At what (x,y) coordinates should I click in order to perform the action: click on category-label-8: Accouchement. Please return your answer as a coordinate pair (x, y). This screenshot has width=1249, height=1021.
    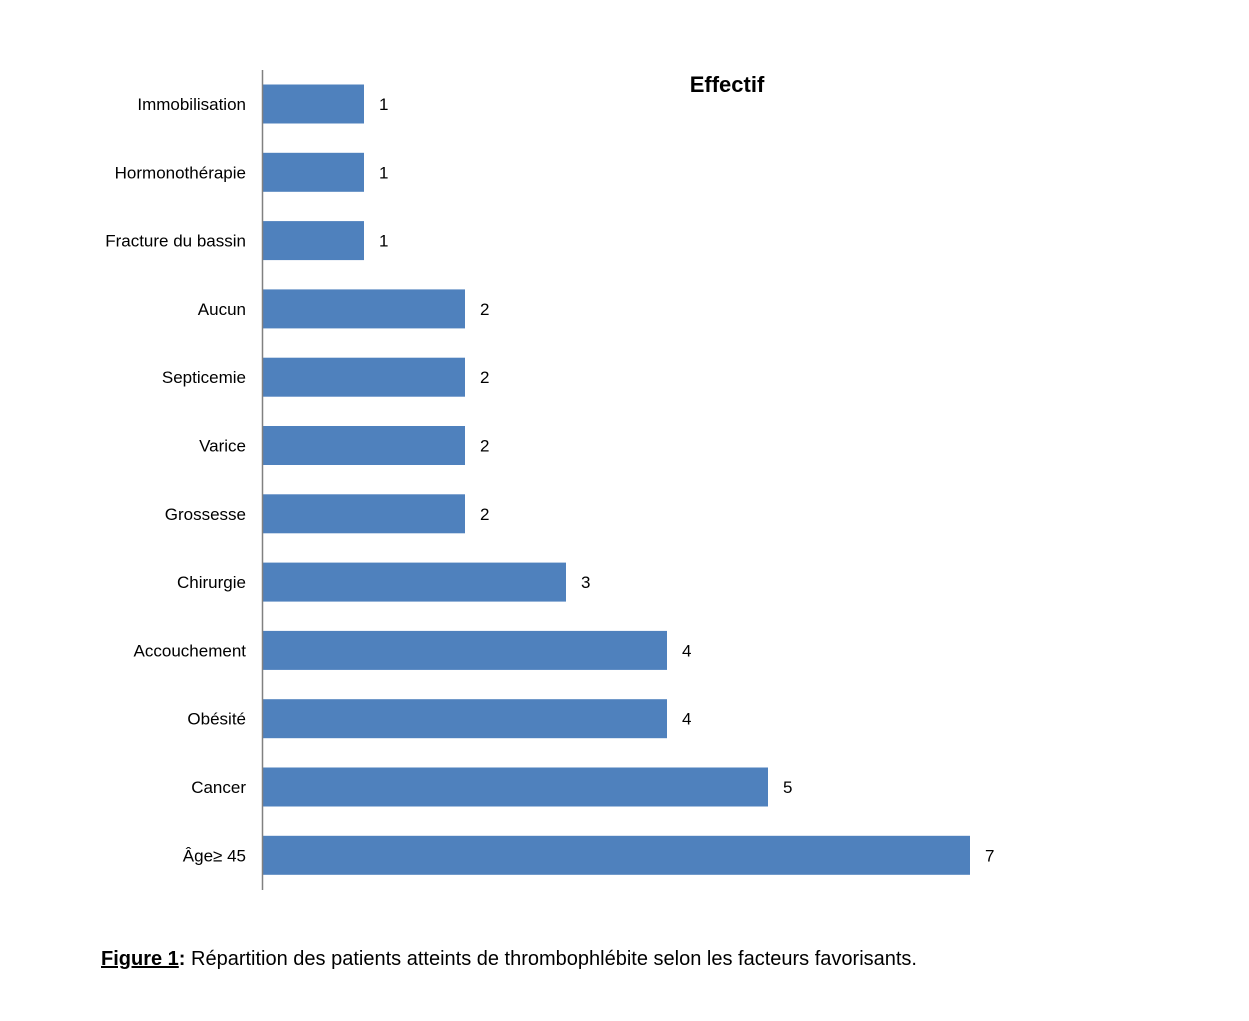
    Looking at the image, I should click on (190, 650).